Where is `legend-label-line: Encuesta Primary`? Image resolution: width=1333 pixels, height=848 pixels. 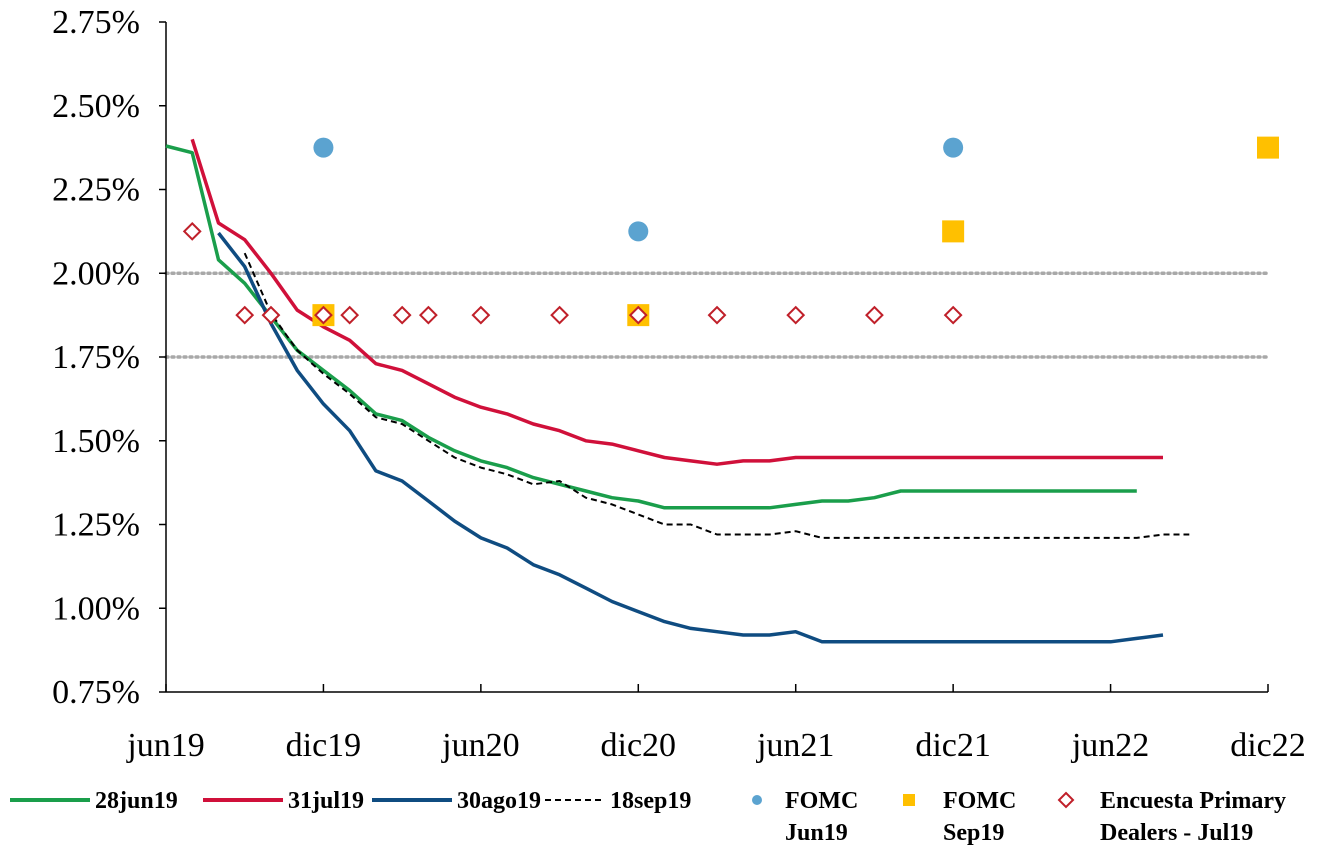
legend-label-line: Encuesta Primary is located at coordinates (1193, 801).